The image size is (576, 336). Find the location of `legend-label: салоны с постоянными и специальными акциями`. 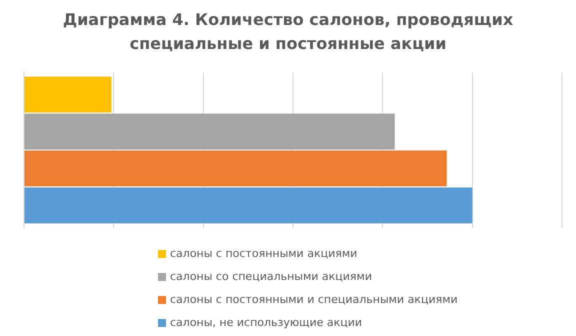

legend-label: салоны с постоянными и специальными акциями is located at coordinates (314, 299).